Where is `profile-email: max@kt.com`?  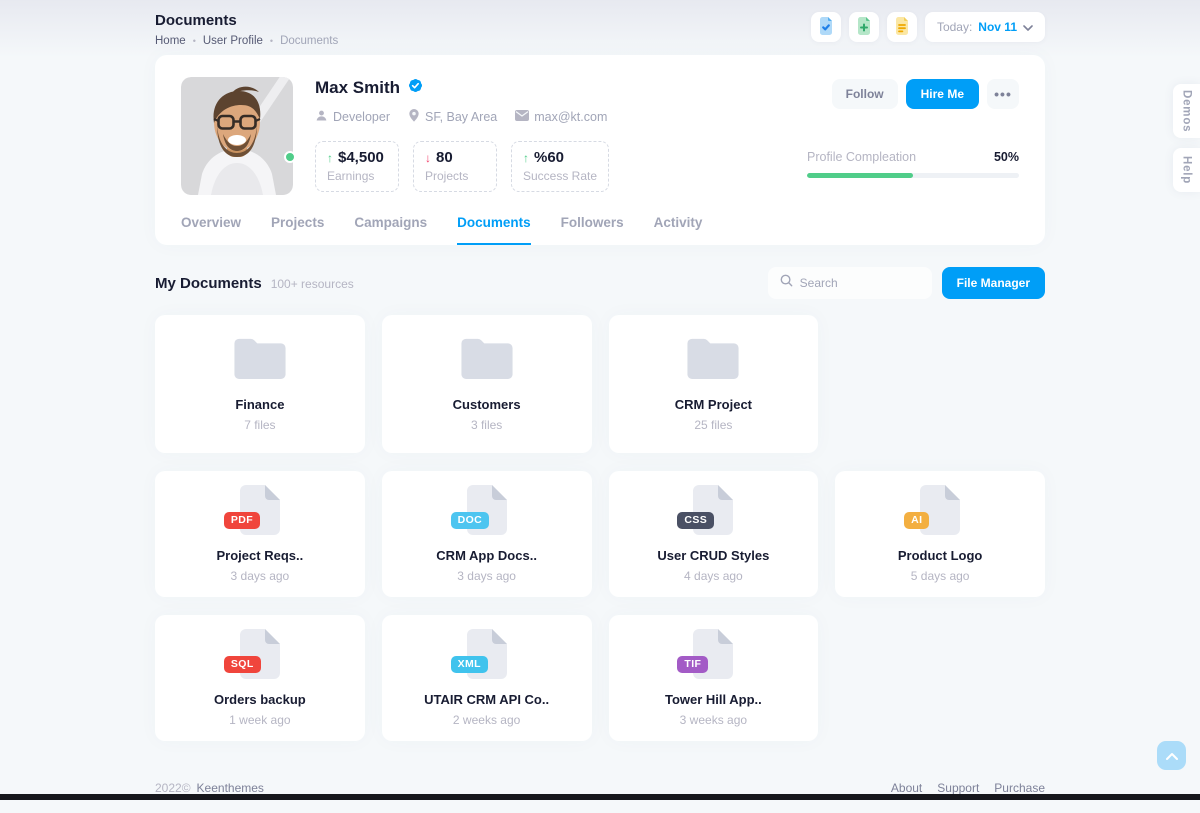 profile-email: max@kt.com is located at coordinates (561, 117).